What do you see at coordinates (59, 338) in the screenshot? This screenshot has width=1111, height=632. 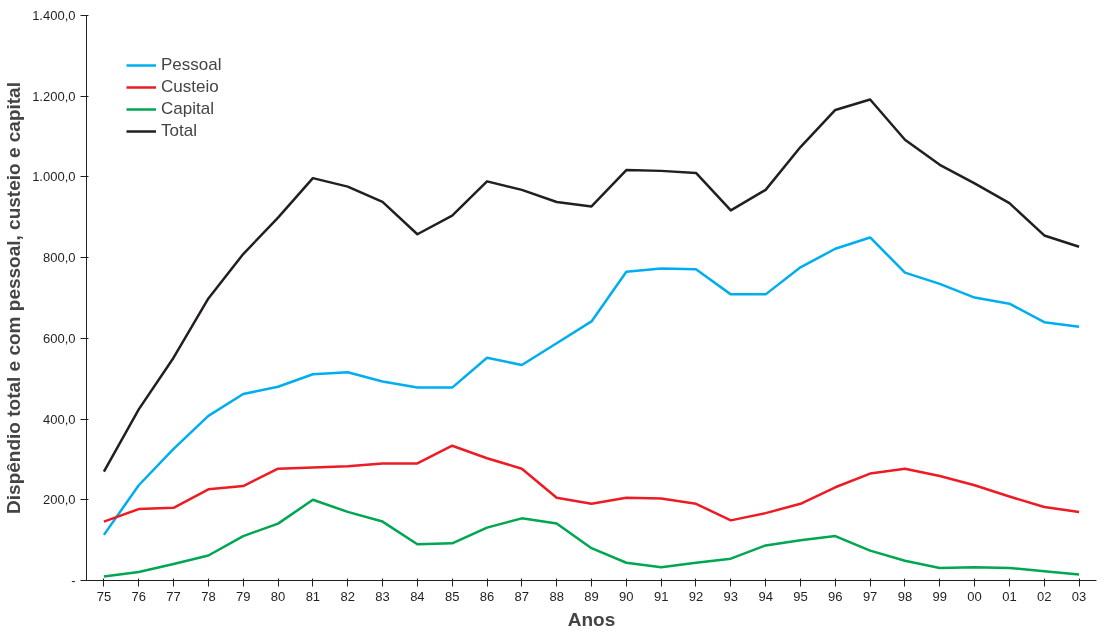 I see `y-tick-label: 600,0` at bounding box center [59, 338].